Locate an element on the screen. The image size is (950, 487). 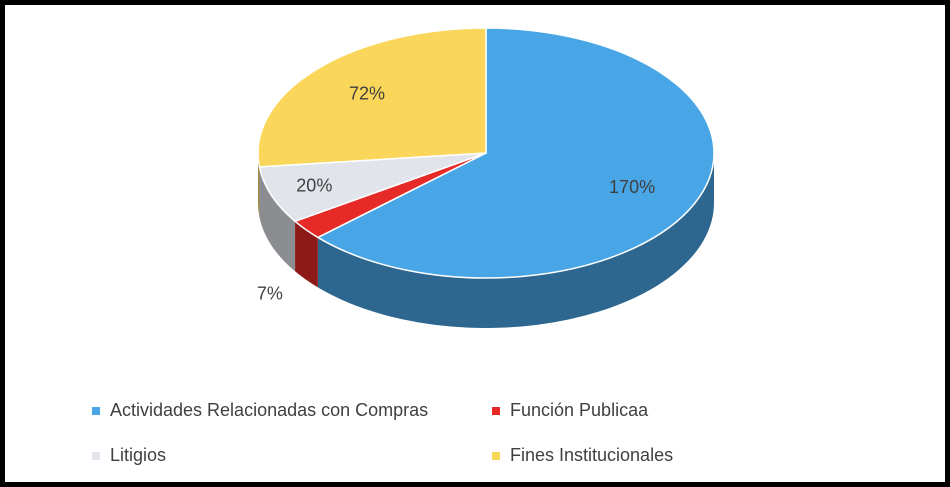
data-label: 72% is located at coordinates (367, 93).